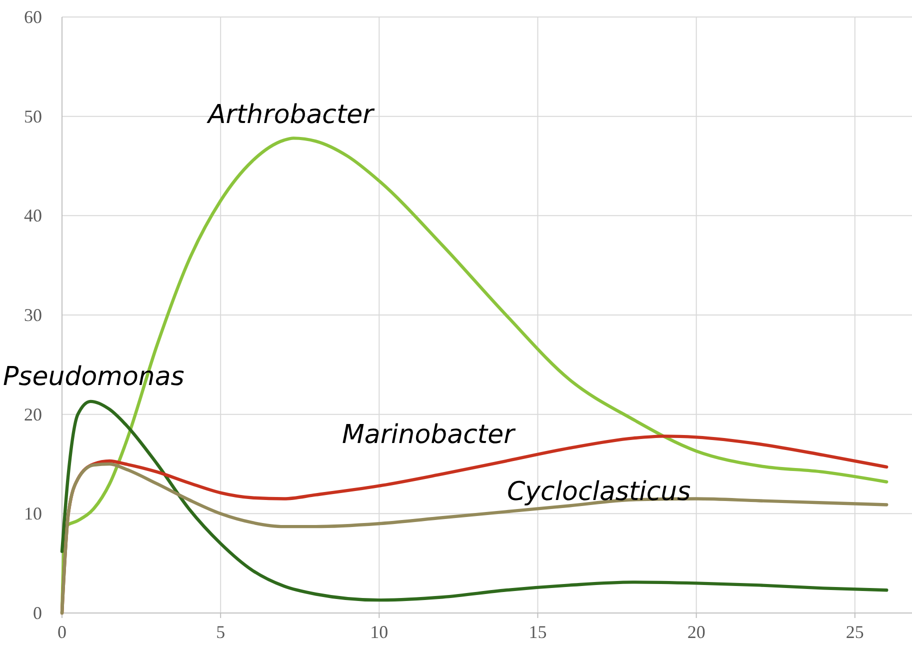 The height and width of the screenshot is (653, 912). What do you see at coordinates (33, 116) in the screenshot?
I see `y-tick-label: 50` at bounding box center [33, 116].